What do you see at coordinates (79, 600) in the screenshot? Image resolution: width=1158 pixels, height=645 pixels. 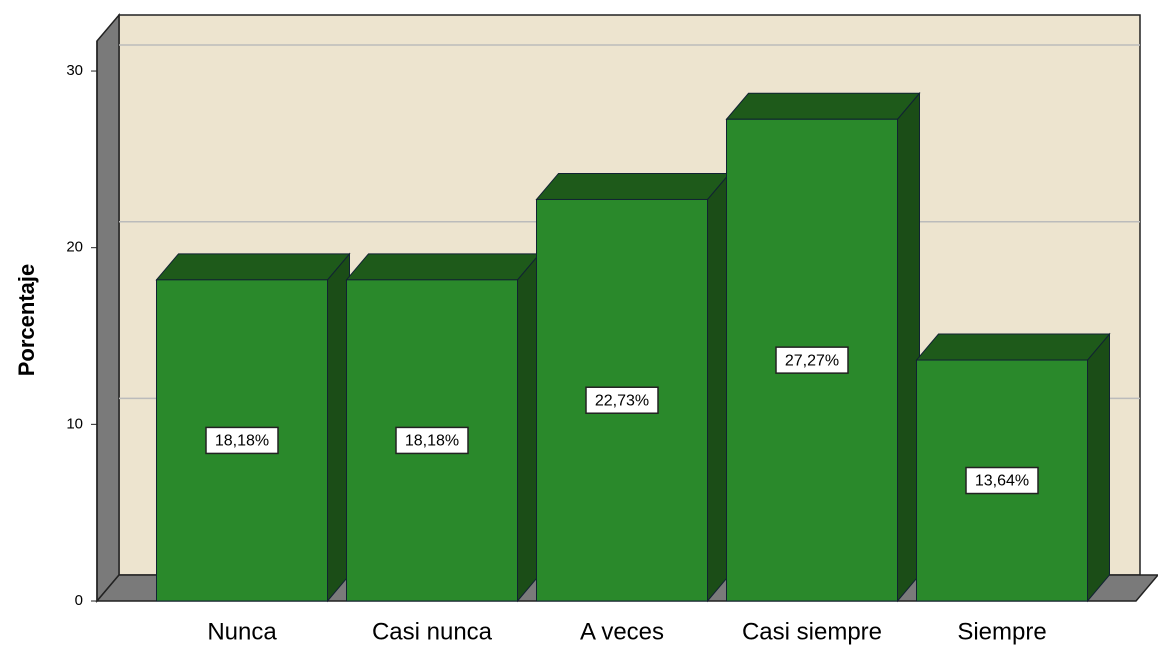 I see `y-tick-label: 0` at bounding box center [79, 600].